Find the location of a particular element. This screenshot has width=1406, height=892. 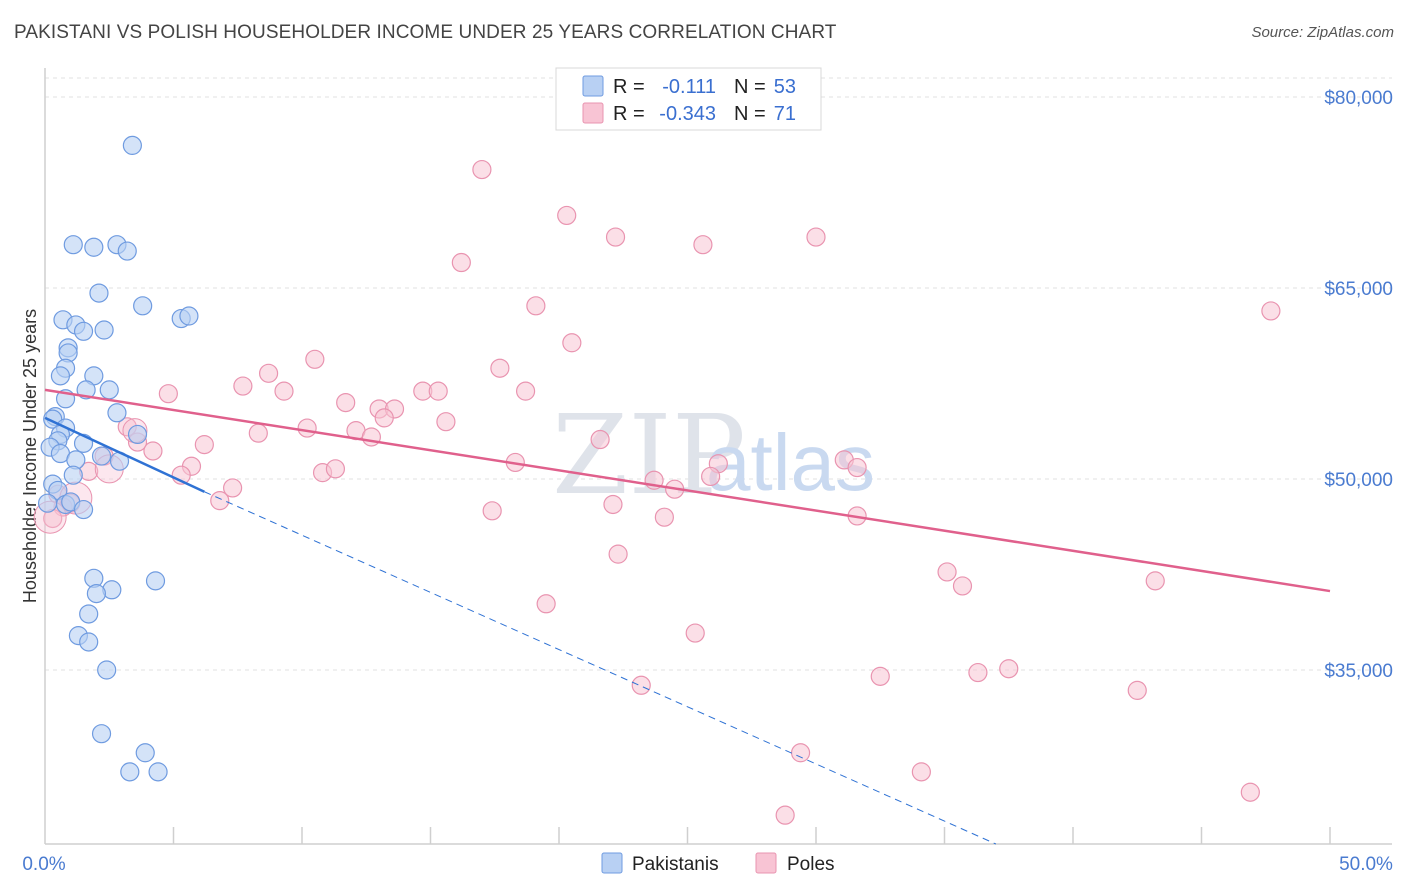

y-tick-label: $80,000 is located at coordinates (1358, 98).